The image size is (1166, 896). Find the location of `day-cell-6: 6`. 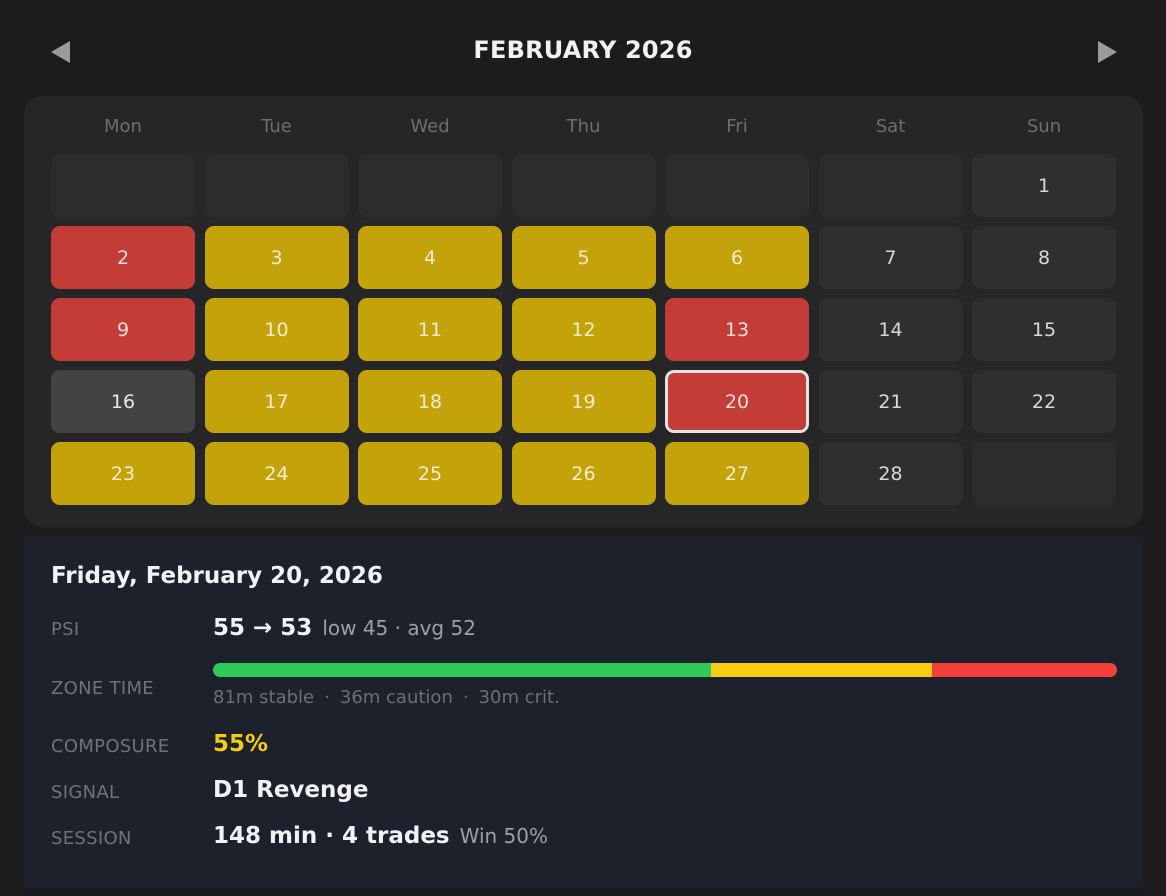

day-cell-6: 6 is located at coordinates (737, 257).